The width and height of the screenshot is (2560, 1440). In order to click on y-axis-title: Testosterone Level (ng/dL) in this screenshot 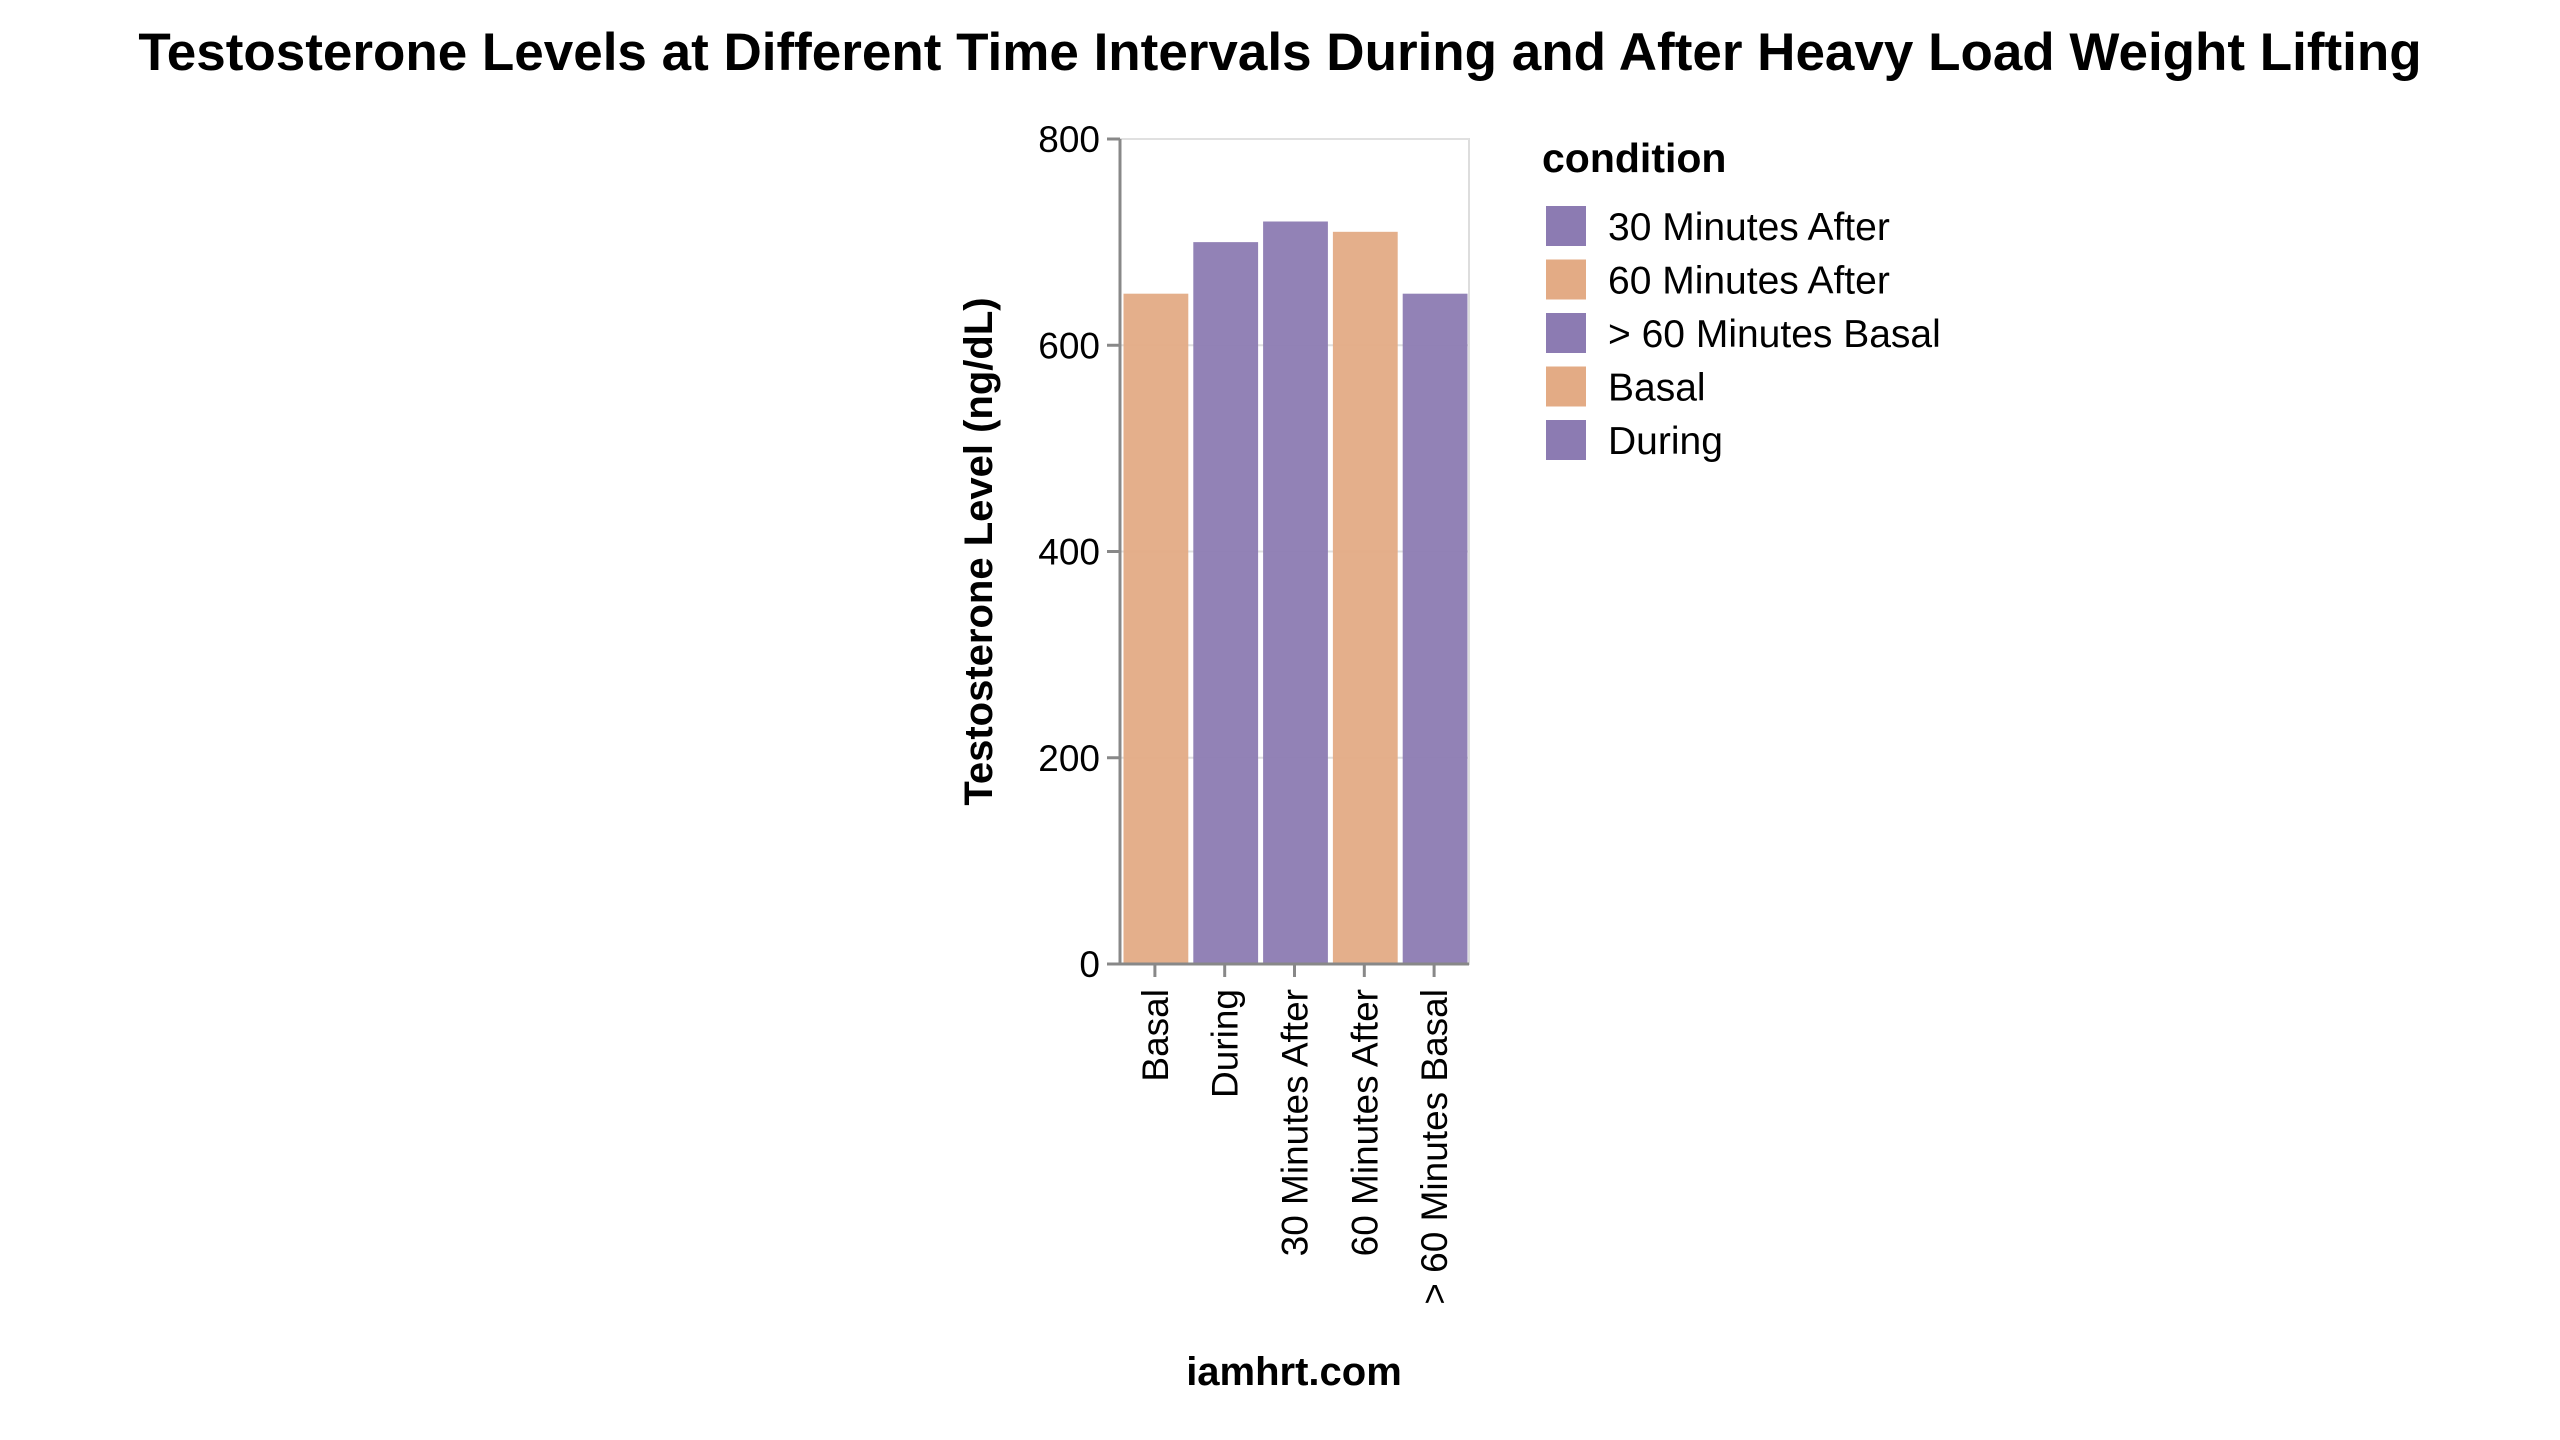, I will do `click(979, 551)`.